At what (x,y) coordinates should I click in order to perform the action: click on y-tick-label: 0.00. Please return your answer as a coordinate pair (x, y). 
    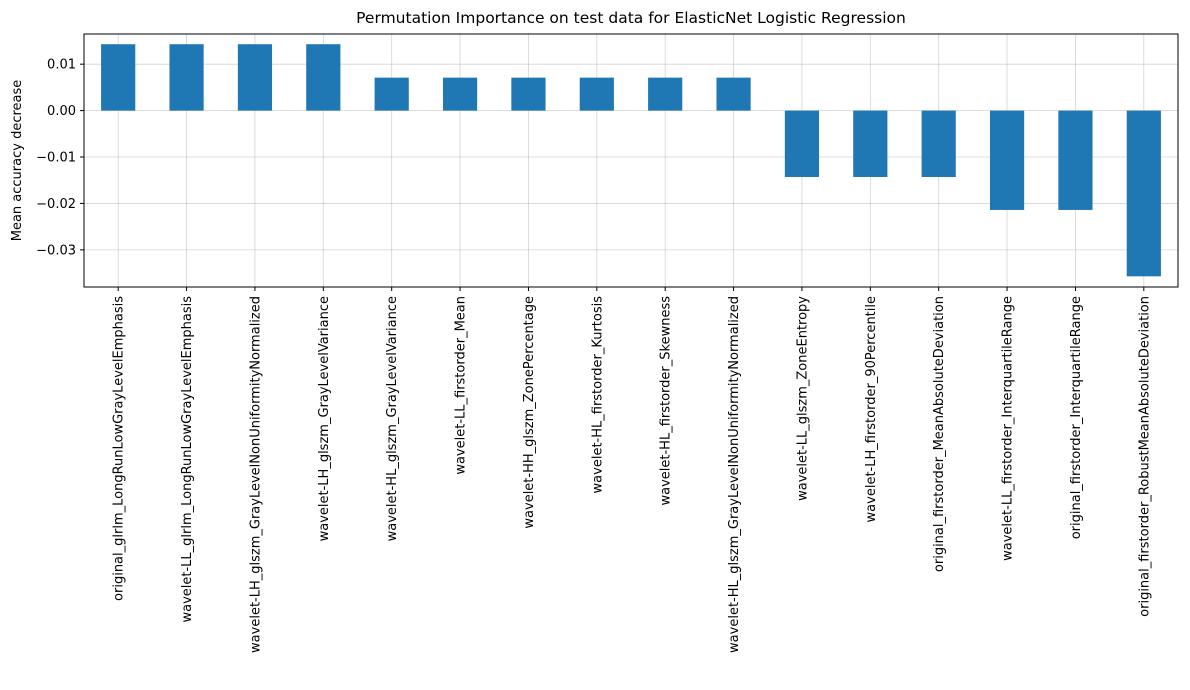
    Looking at the image, I should click on (61, 111).